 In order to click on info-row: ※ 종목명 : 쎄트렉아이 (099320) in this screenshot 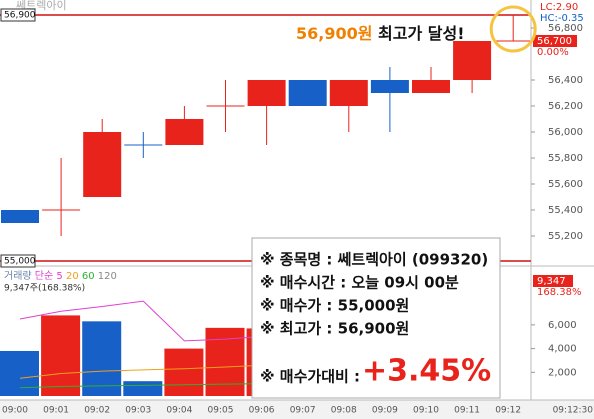, I will do `click(374, 260)`.